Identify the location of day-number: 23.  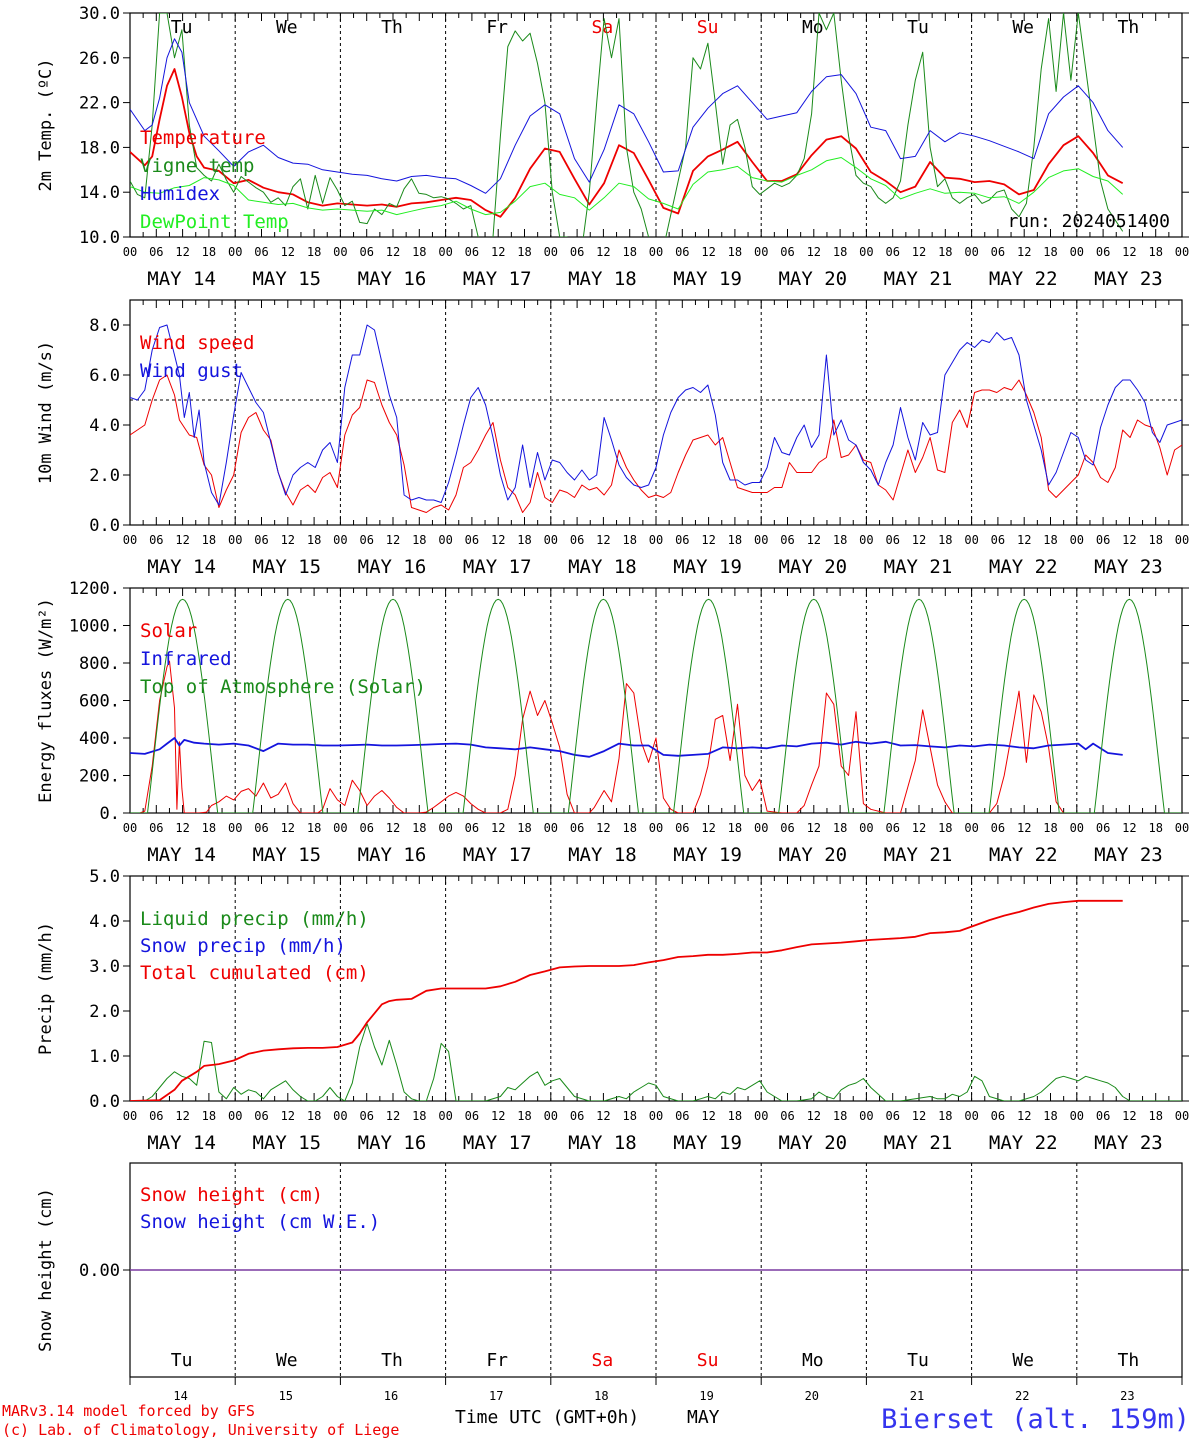
(1127, 1396).